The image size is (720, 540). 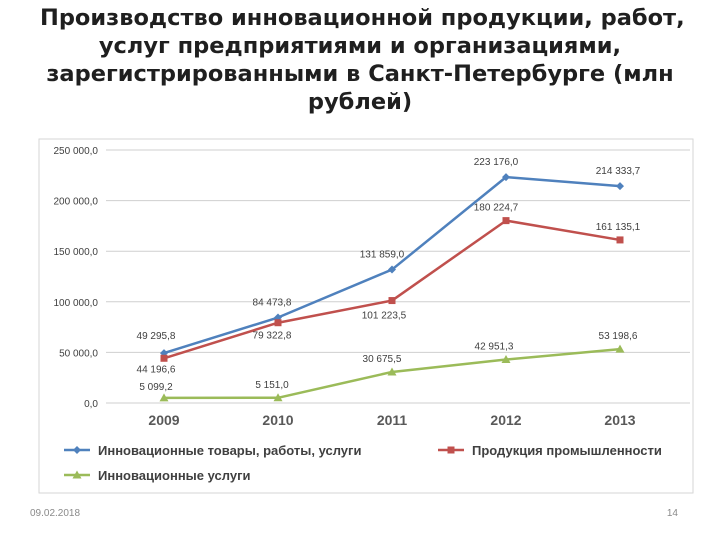 What do you see at coordinates (505, 420) in the screenshot?
I see `x-tick-label: 2012` at bounding box center [505, 420].